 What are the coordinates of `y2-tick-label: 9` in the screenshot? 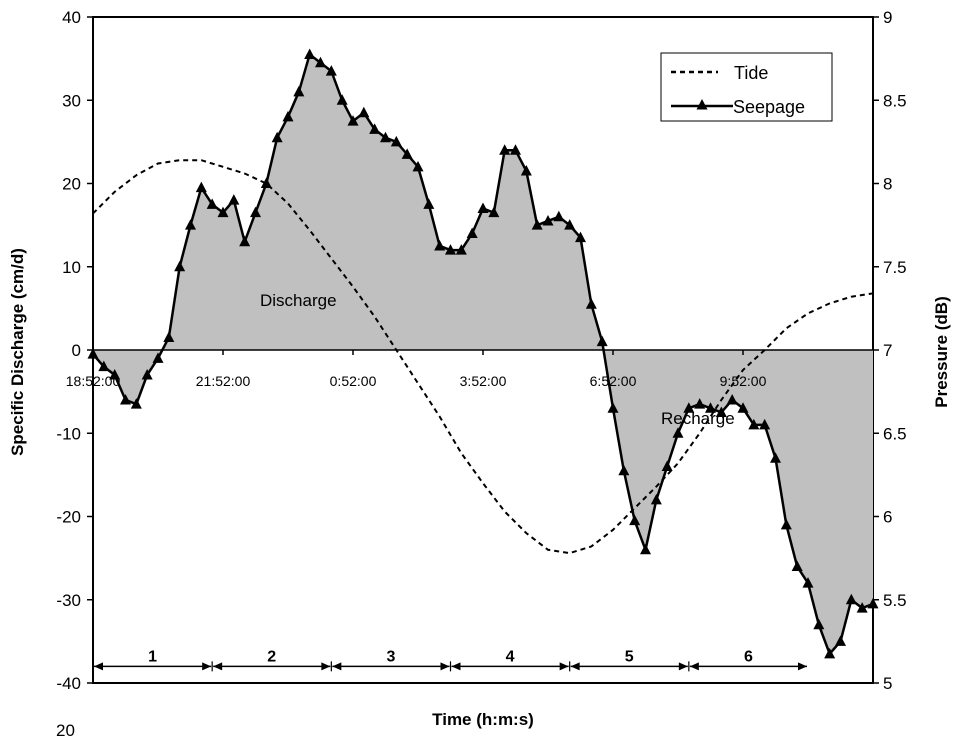 It's located at (887, 17).